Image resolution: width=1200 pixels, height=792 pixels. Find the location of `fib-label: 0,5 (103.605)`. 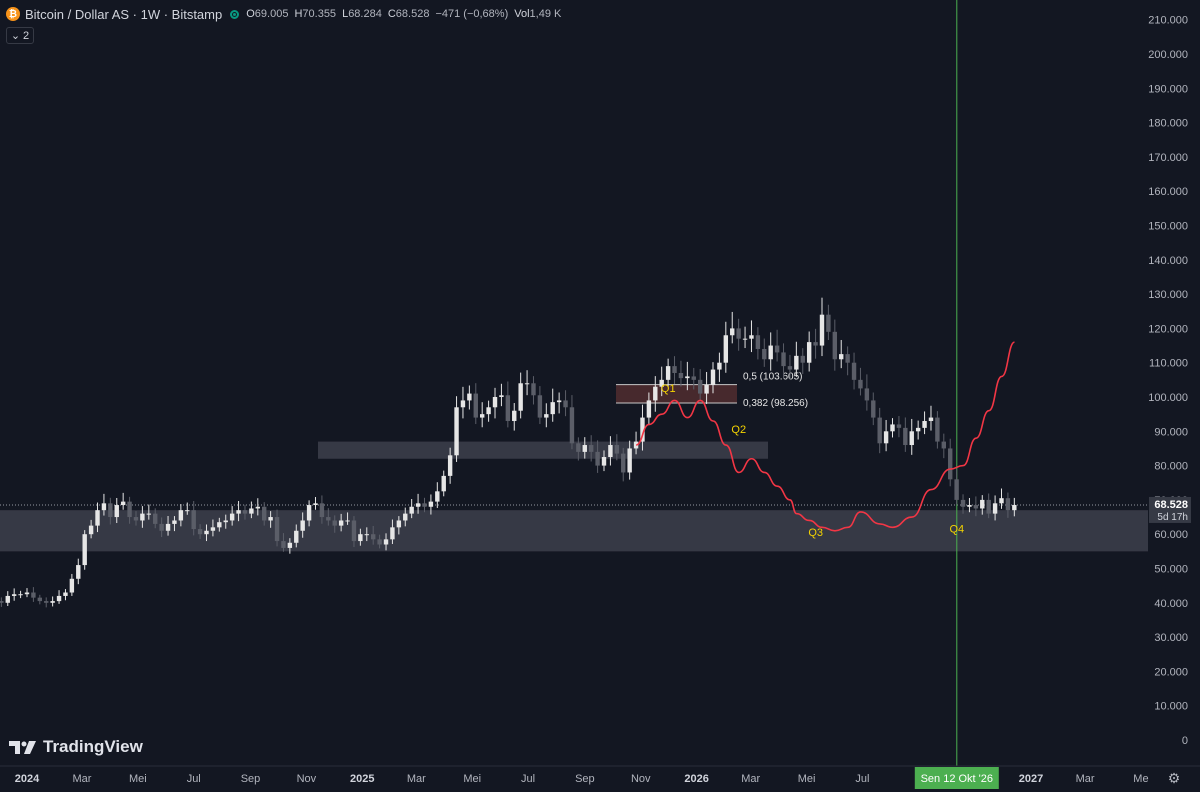

fib-label: 0,5 (103.605) is located at coordinates (773, 377).